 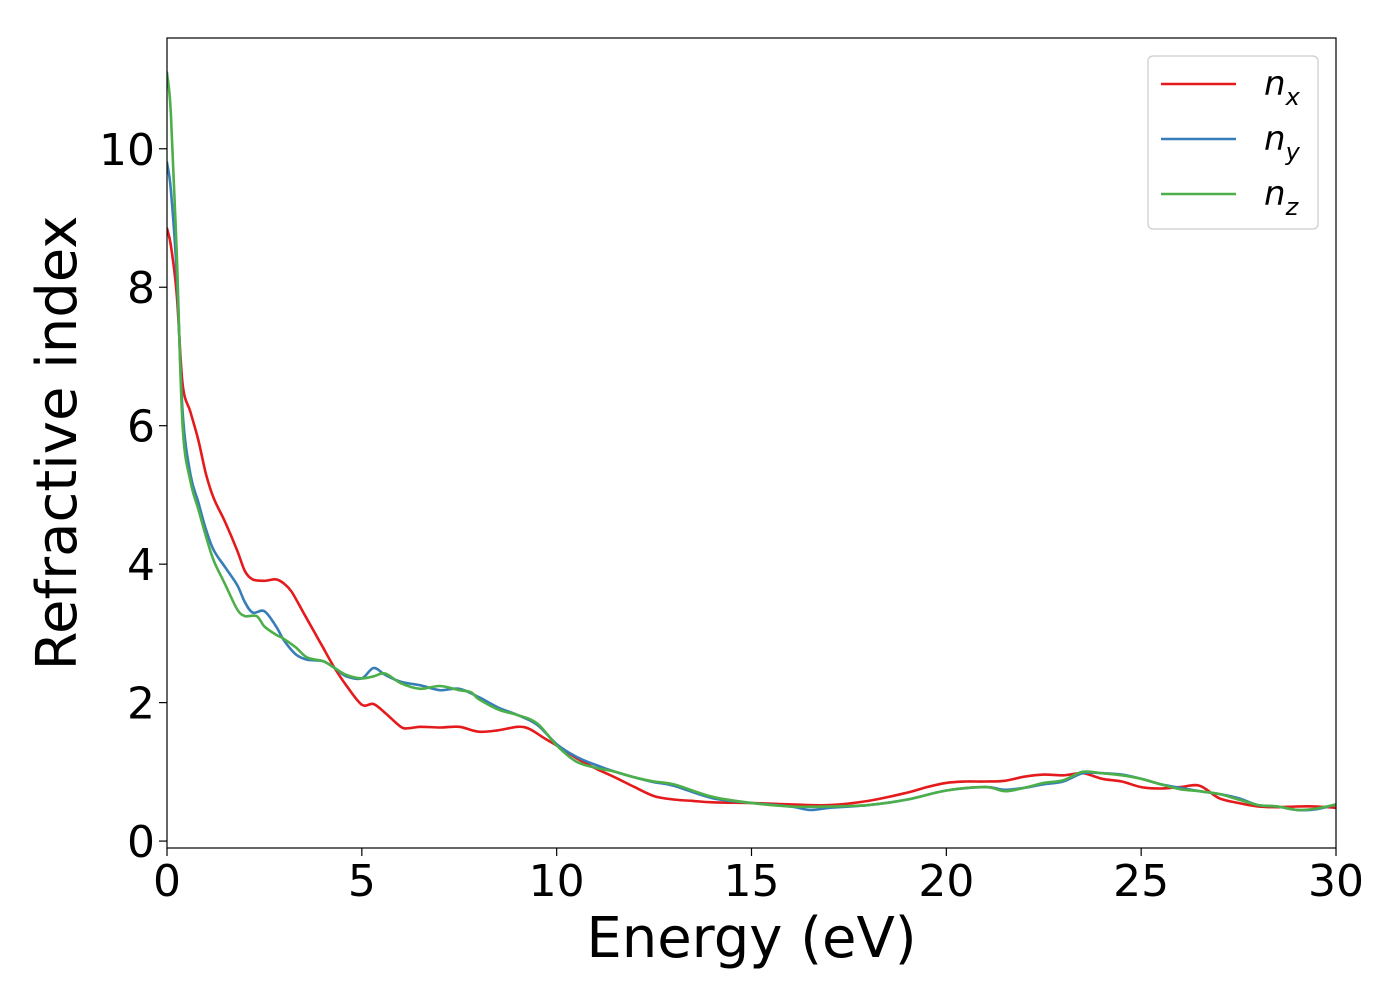 I want to click on legend-label: ny, so click(x=1282, y=142).